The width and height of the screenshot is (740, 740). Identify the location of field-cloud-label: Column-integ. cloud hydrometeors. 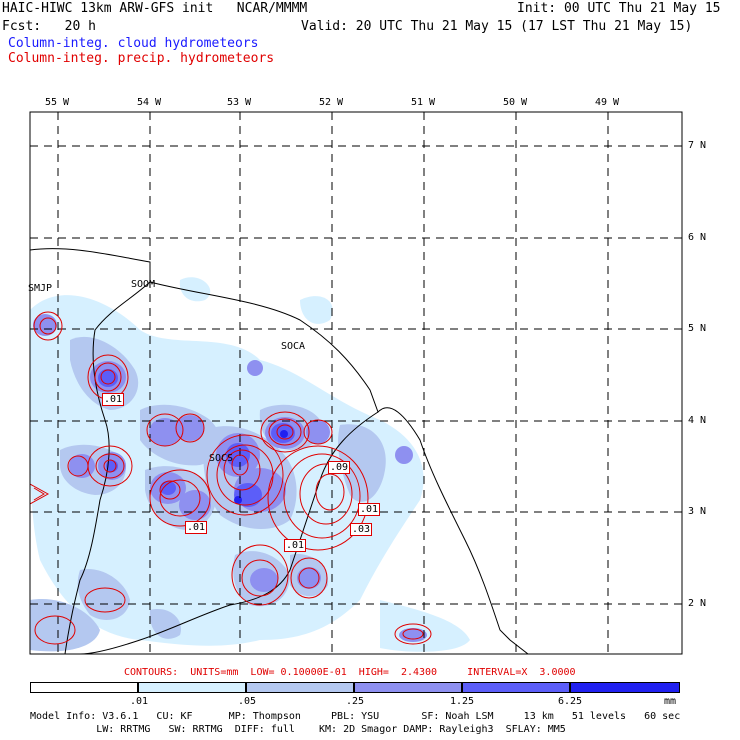
(133, 43).